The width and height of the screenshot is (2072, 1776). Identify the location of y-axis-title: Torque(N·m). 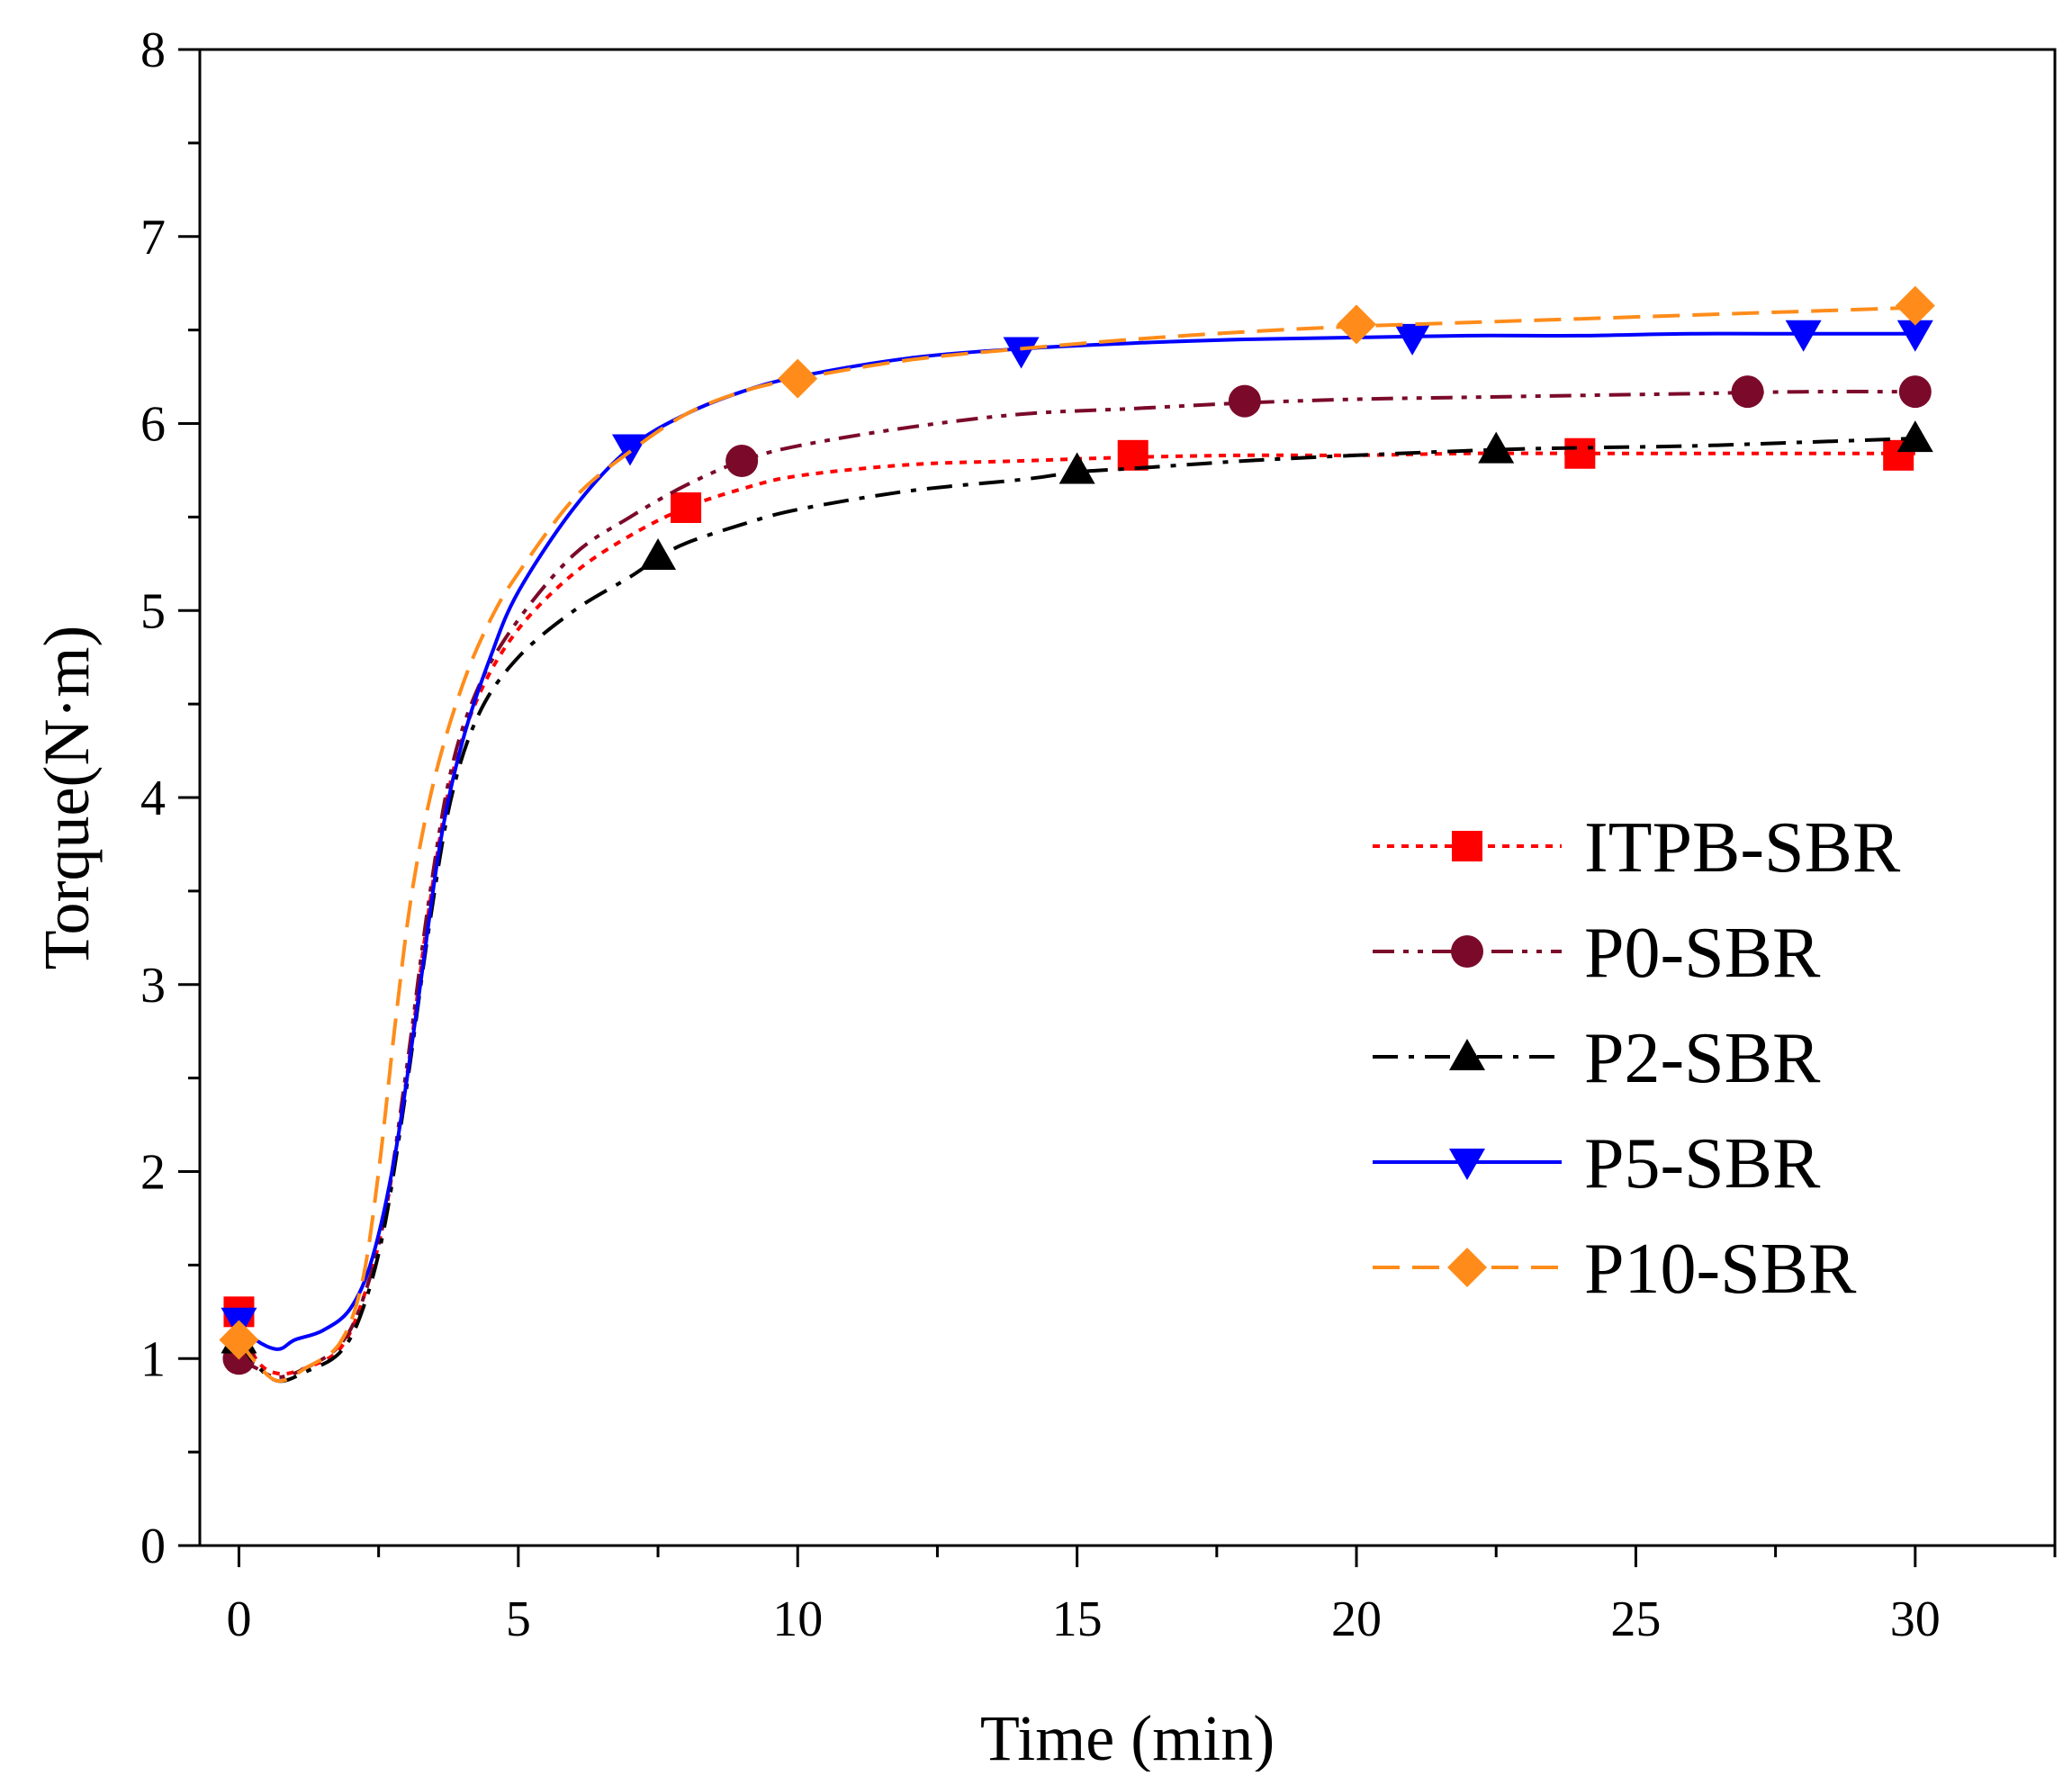
(67, 798).